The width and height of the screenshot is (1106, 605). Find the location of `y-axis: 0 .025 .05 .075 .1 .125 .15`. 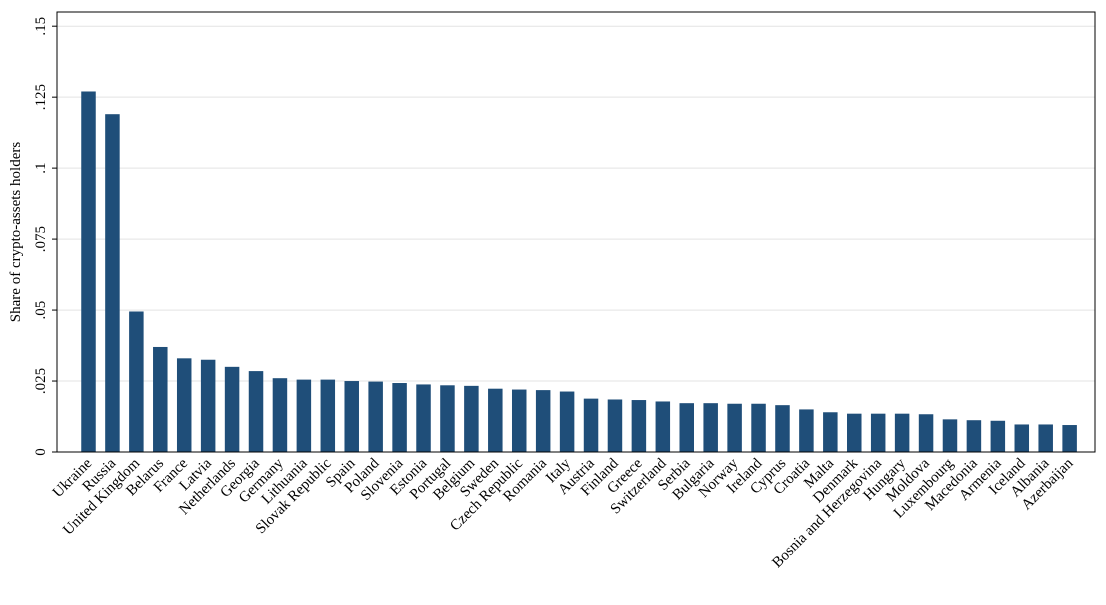

y-axis: 0 .025 .05 .075 .1 .125 .15 is located at coordinates (45, 236).